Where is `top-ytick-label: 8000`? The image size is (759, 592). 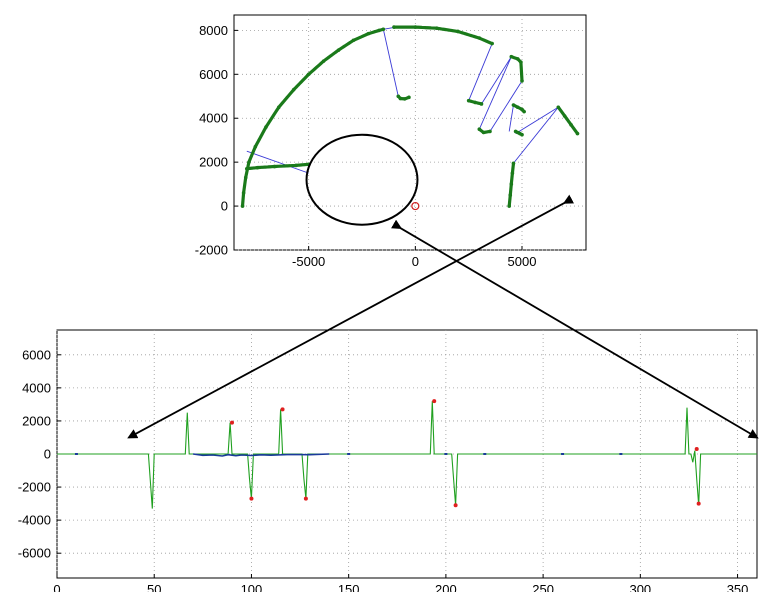 top-ytick-label: 8000 is located at coordinates (213, 30).